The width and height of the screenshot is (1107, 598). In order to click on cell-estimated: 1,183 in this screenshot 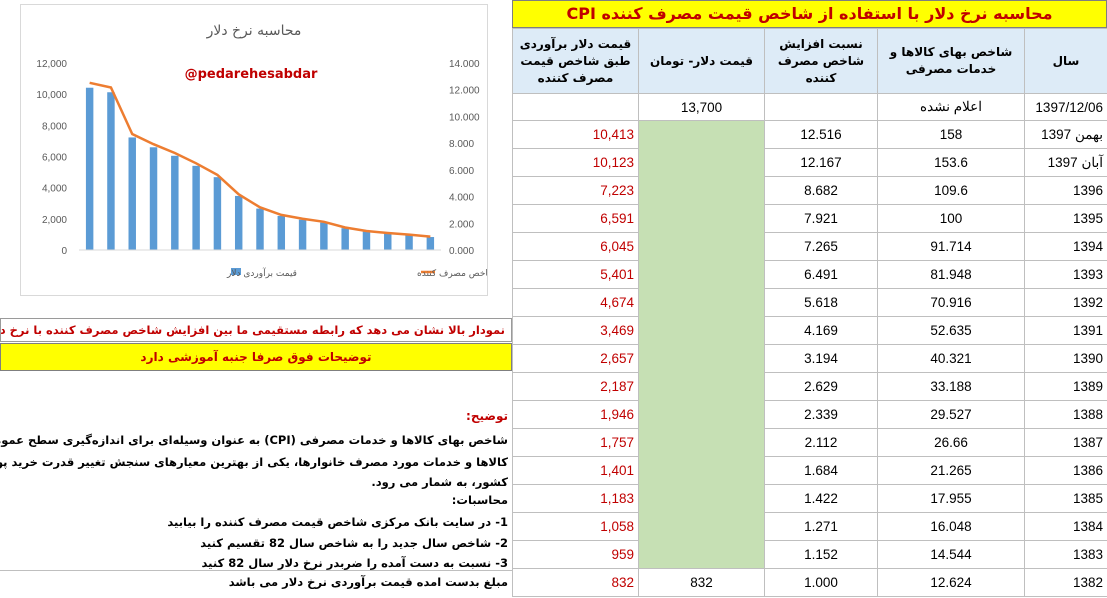, I will do `click(575, 498)`.